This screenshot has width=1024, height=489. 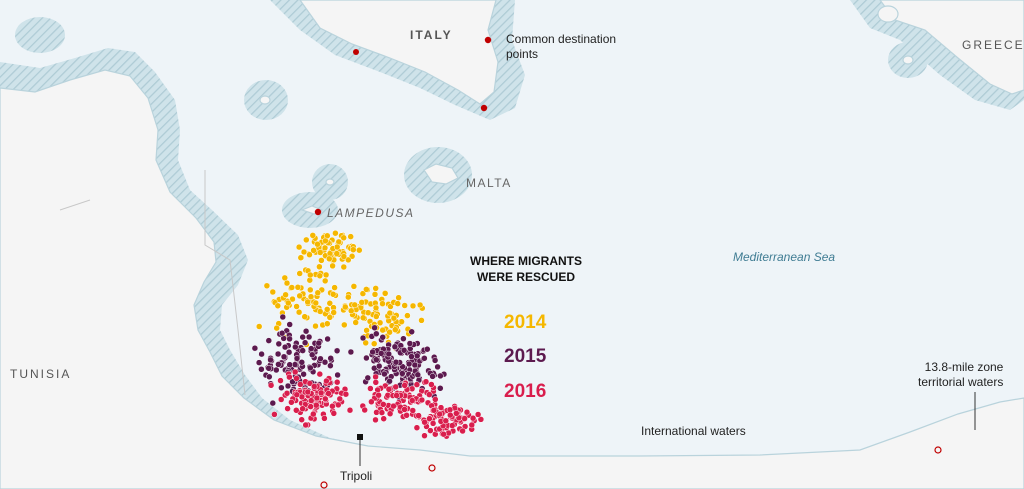 What do you see at coordinates (371, 213) in the screenshot?
I see `label-lampedusa: LAMPEDUSA` at bounding box center [371, 213].